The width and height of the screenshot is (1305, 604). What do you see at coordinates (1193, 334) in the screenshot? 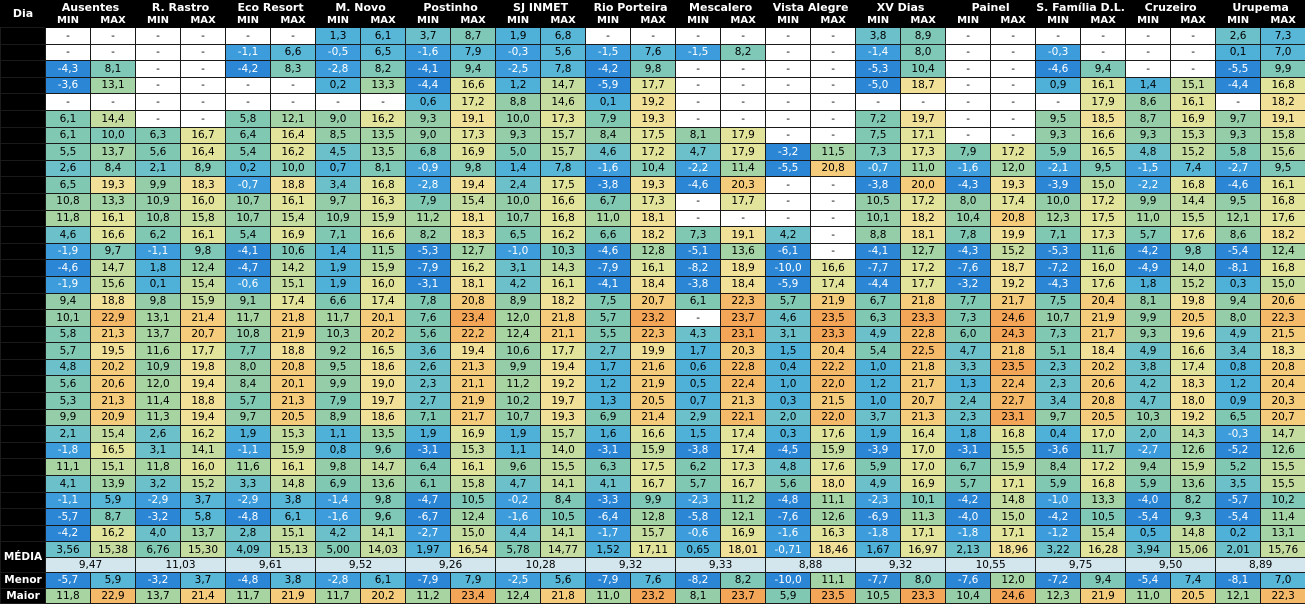
I see `max-temp-cell: 19,6` at bounding box center [1193, 334].